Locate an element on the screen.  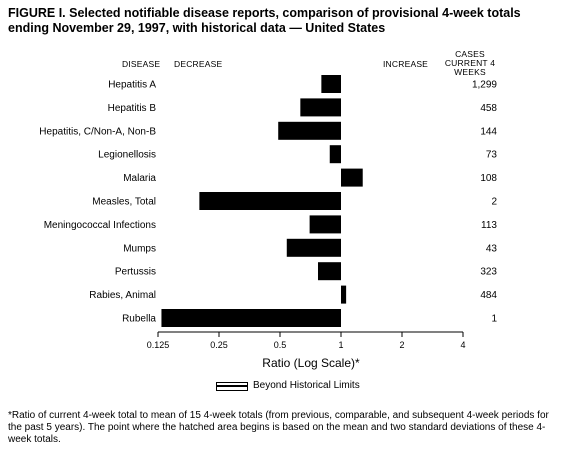
case-count-label: 1,299 is located at coordinates (484, 85).